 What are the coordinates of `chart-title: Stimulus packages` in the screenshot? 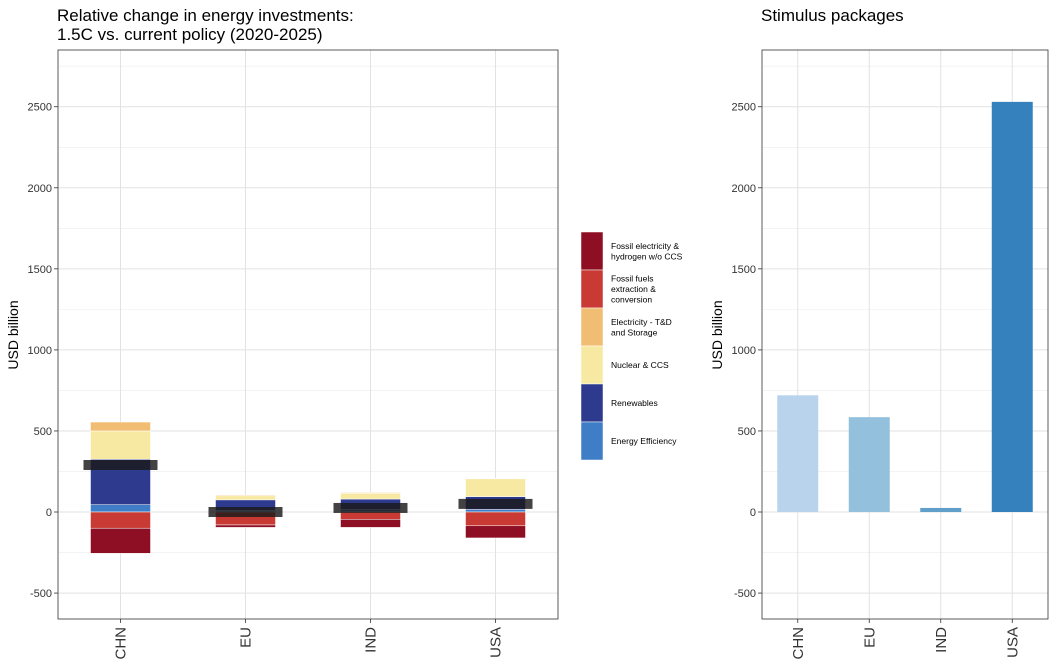 It's located at (832, 15).